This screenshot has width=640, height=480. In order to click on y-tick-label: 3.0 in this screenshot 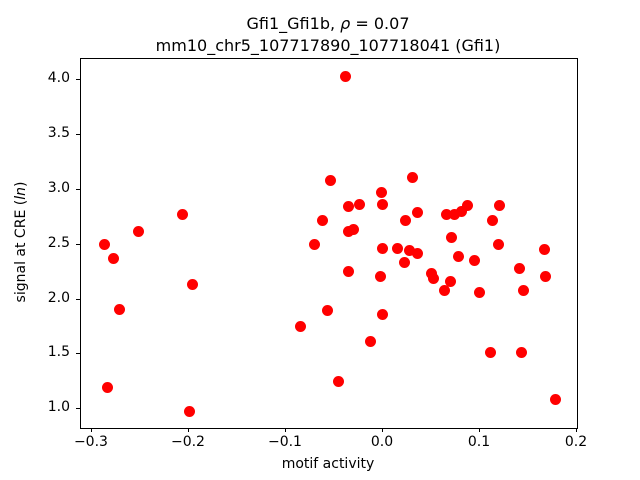, I will do `click(58, 187)`.